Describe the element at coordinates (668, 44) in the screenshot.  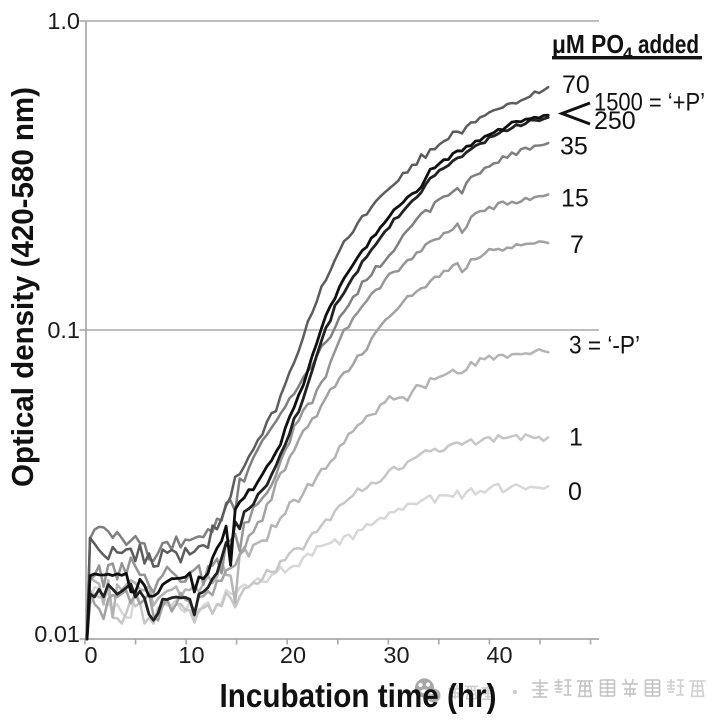
I see `svg-text: added` at that location.